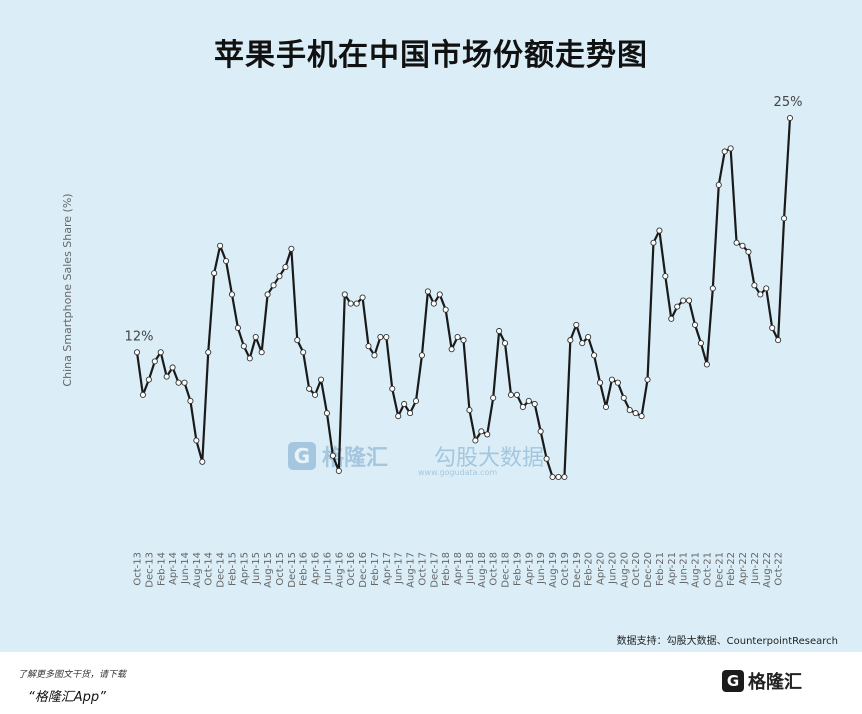 The height and width of the screenshot is (714, 862). What do you see at coordinates (727, 641) in the screenshot?
I see `data-source: 数据支持：勾股大数据、CounterpointResearch` at bounding box center [727, 641].